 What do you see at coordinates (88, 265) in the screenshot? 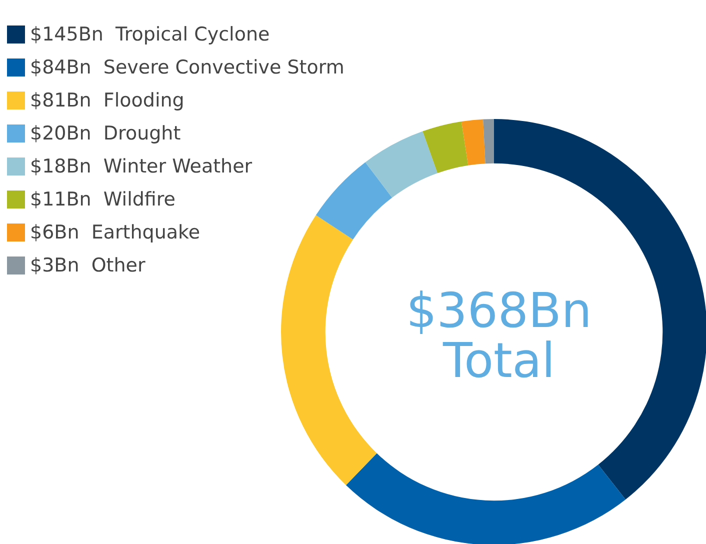
I see `legend-label: $3Bn Other` at bounding box center [88, 265].